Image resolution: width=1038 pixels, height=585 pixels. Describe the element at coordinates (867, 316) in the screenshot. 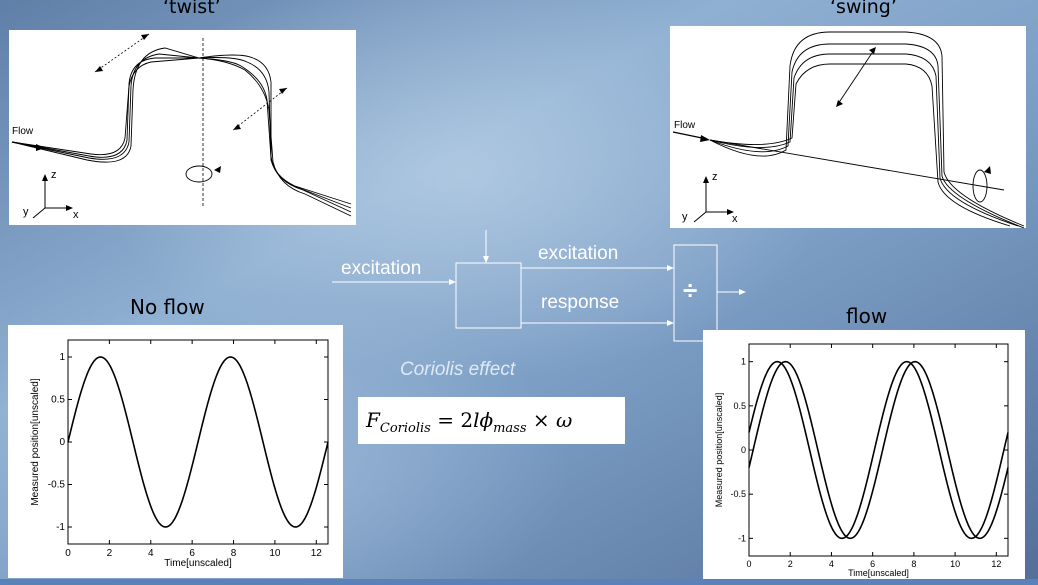

I see `flow-title: flow` at that location.